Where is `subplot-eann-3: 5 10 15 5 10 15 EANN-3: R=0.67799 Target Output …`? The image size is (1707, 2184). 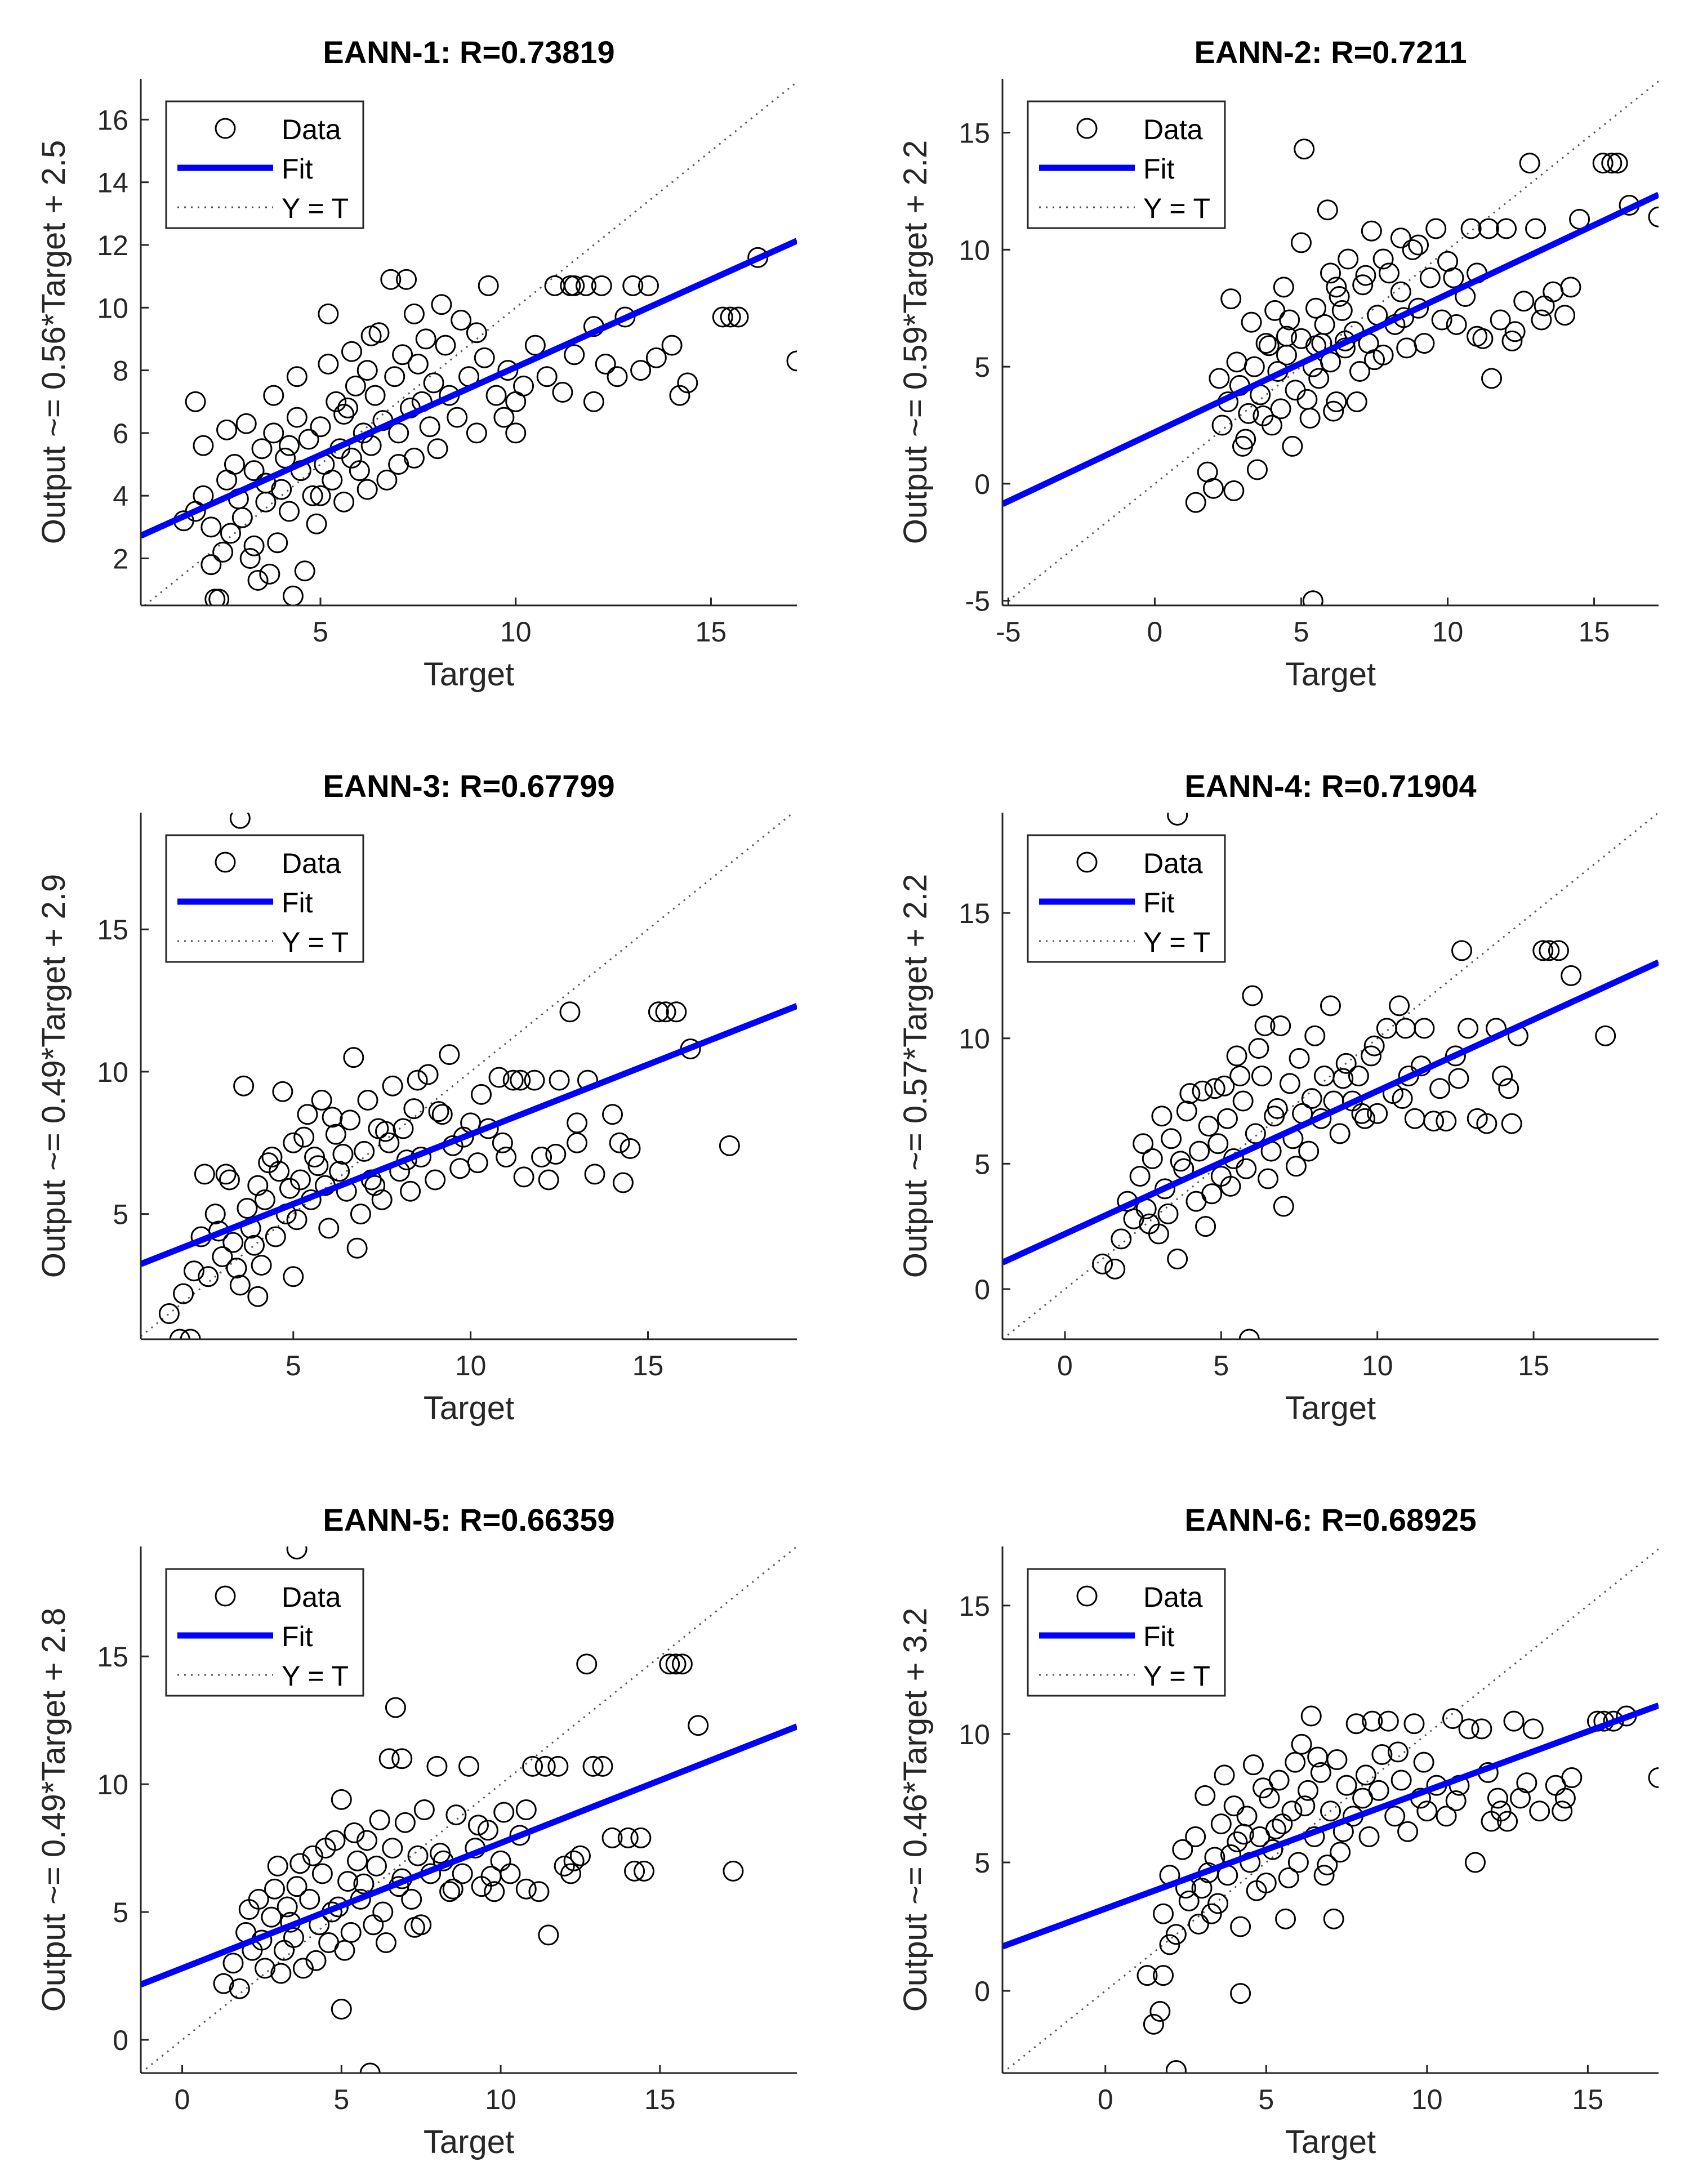 subplot-eann-3: 5 10 15 5 10 15 EANN-3: R=0.67799 Target Output … is located at coordinates (416, 1097).